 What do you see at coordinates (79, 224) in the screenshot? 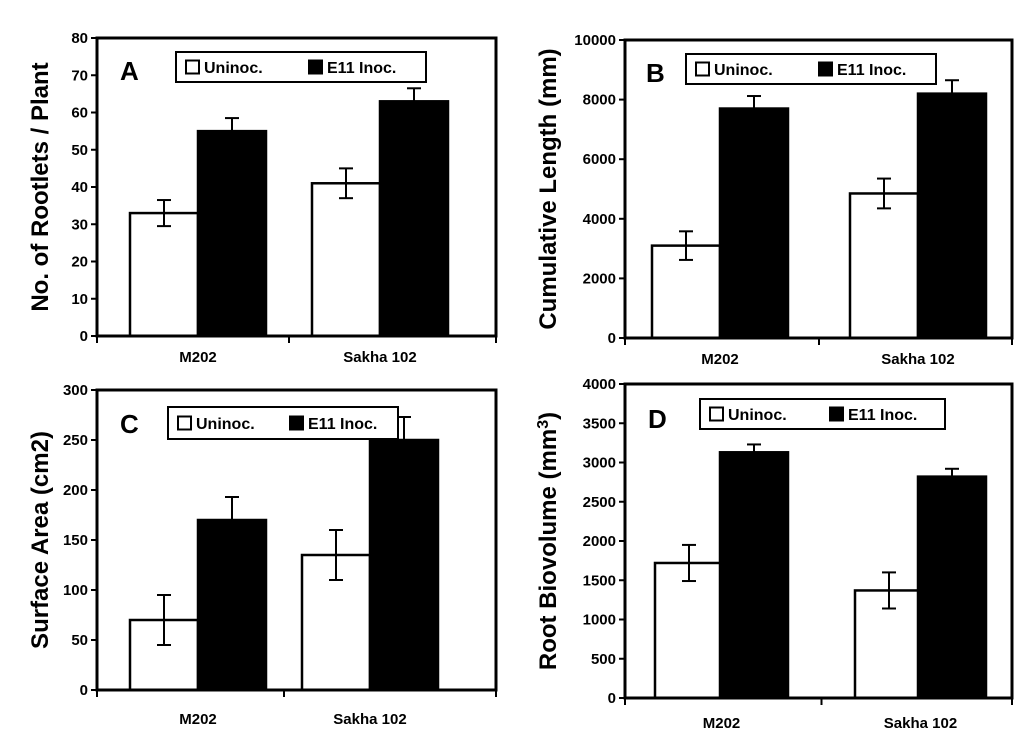
I see `y-tick-label: 30` at bounding box center [79, 224].